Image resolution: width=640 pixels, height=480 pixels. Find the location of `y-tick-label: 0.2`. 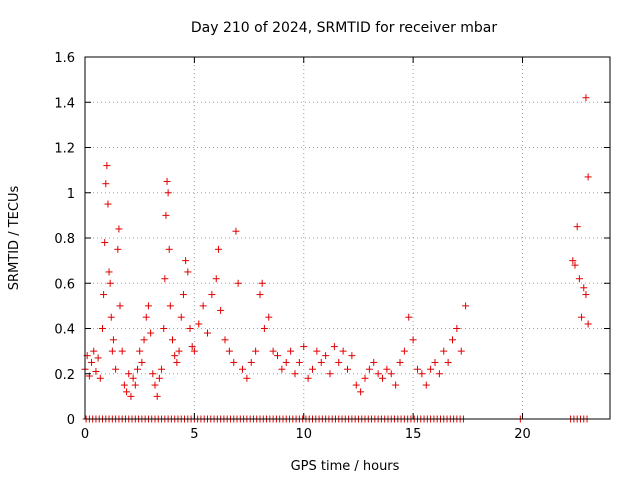

y-tick-label: 0.2 is located at coordinates (64, 375).